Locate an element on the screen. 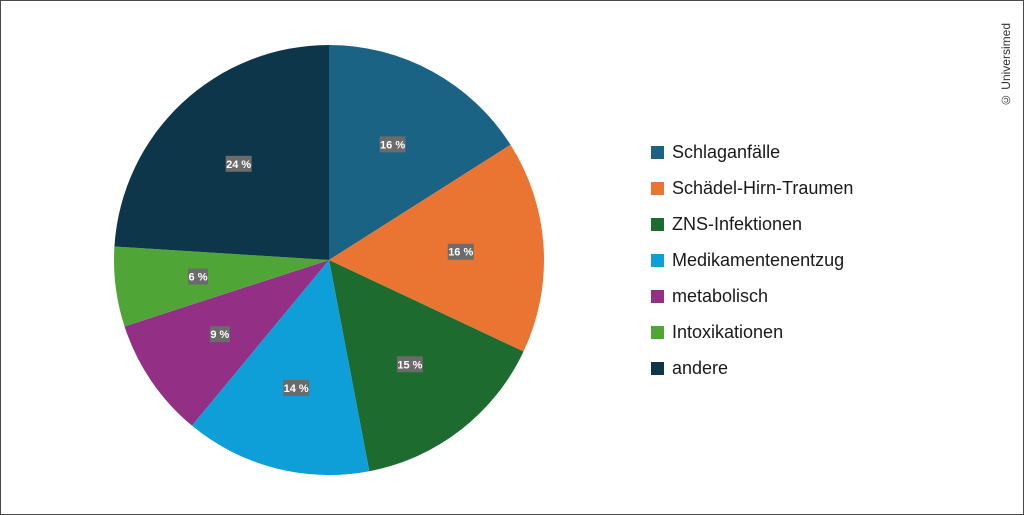  legend-item-4: metabolisch is located at coordinates (752, 296).